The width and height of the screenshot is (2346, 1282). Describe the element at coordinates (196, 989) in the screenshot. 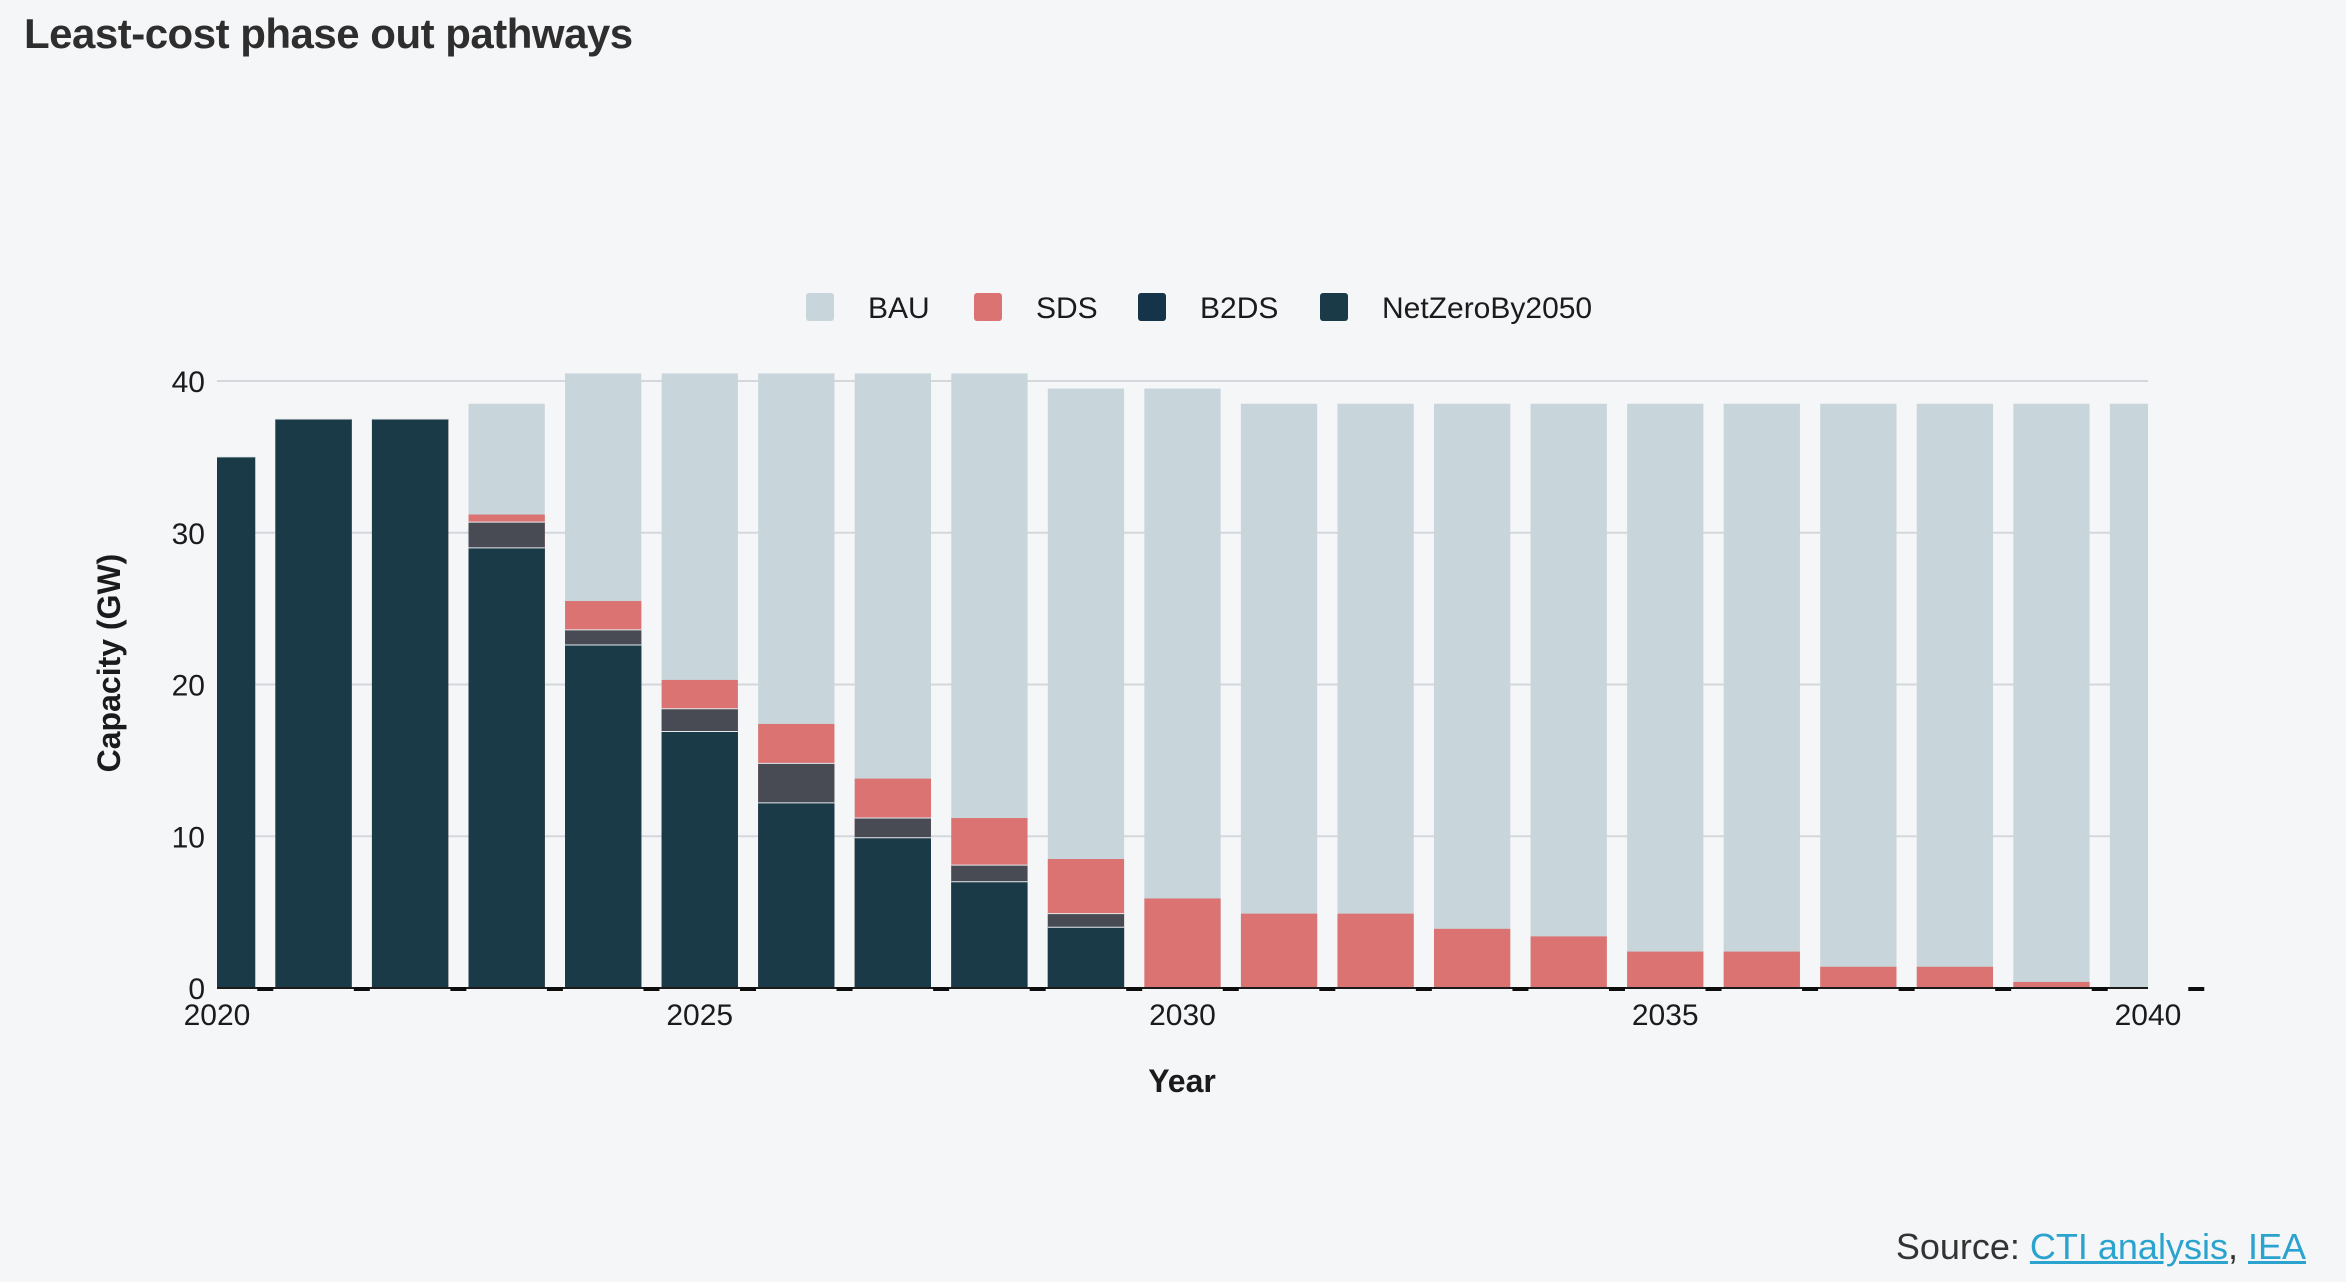

I see `y-tick-label: 0` at that location.